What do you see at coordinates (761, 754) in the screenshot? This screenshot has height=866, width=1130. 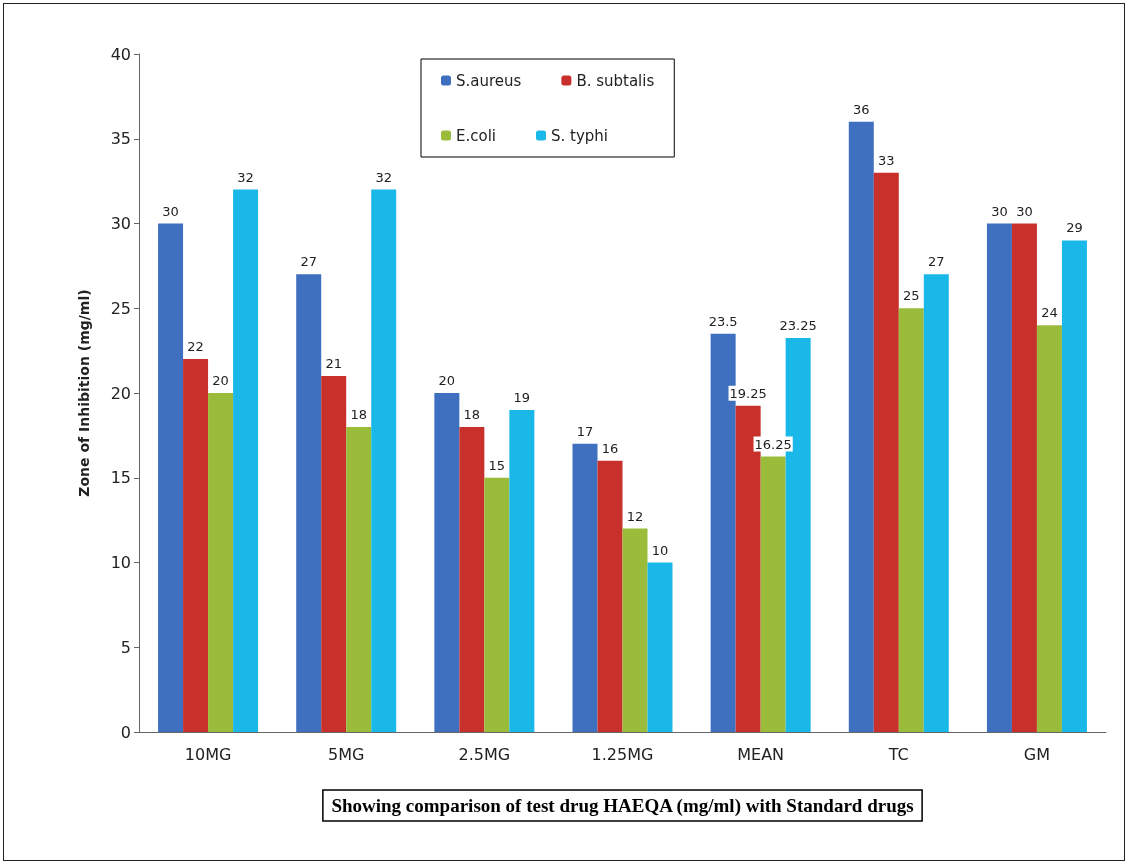 I see `x-tick-label: MEAN` at bounding box center [761, 754].